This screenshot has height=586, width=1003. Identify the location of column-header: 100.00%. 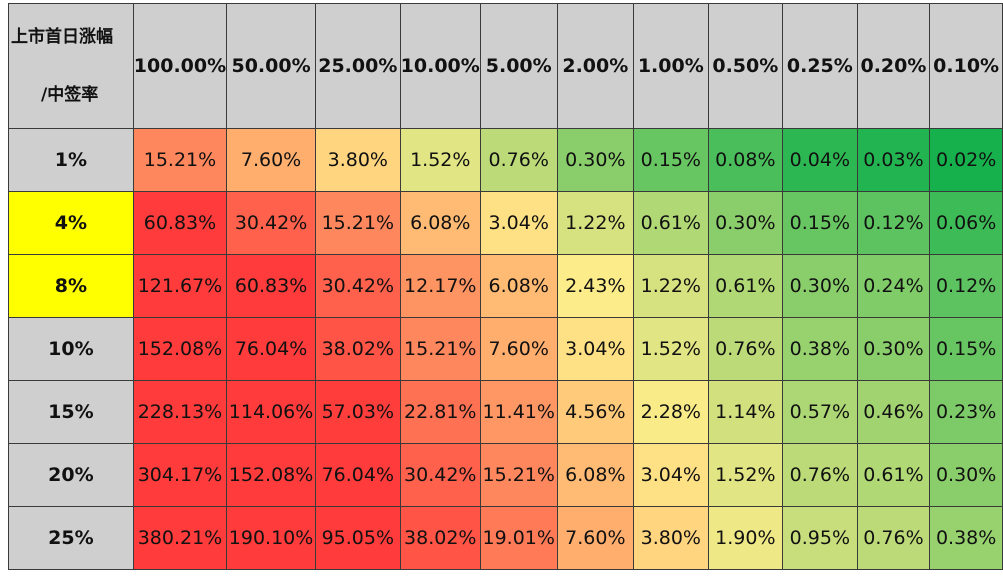
(180, 66).